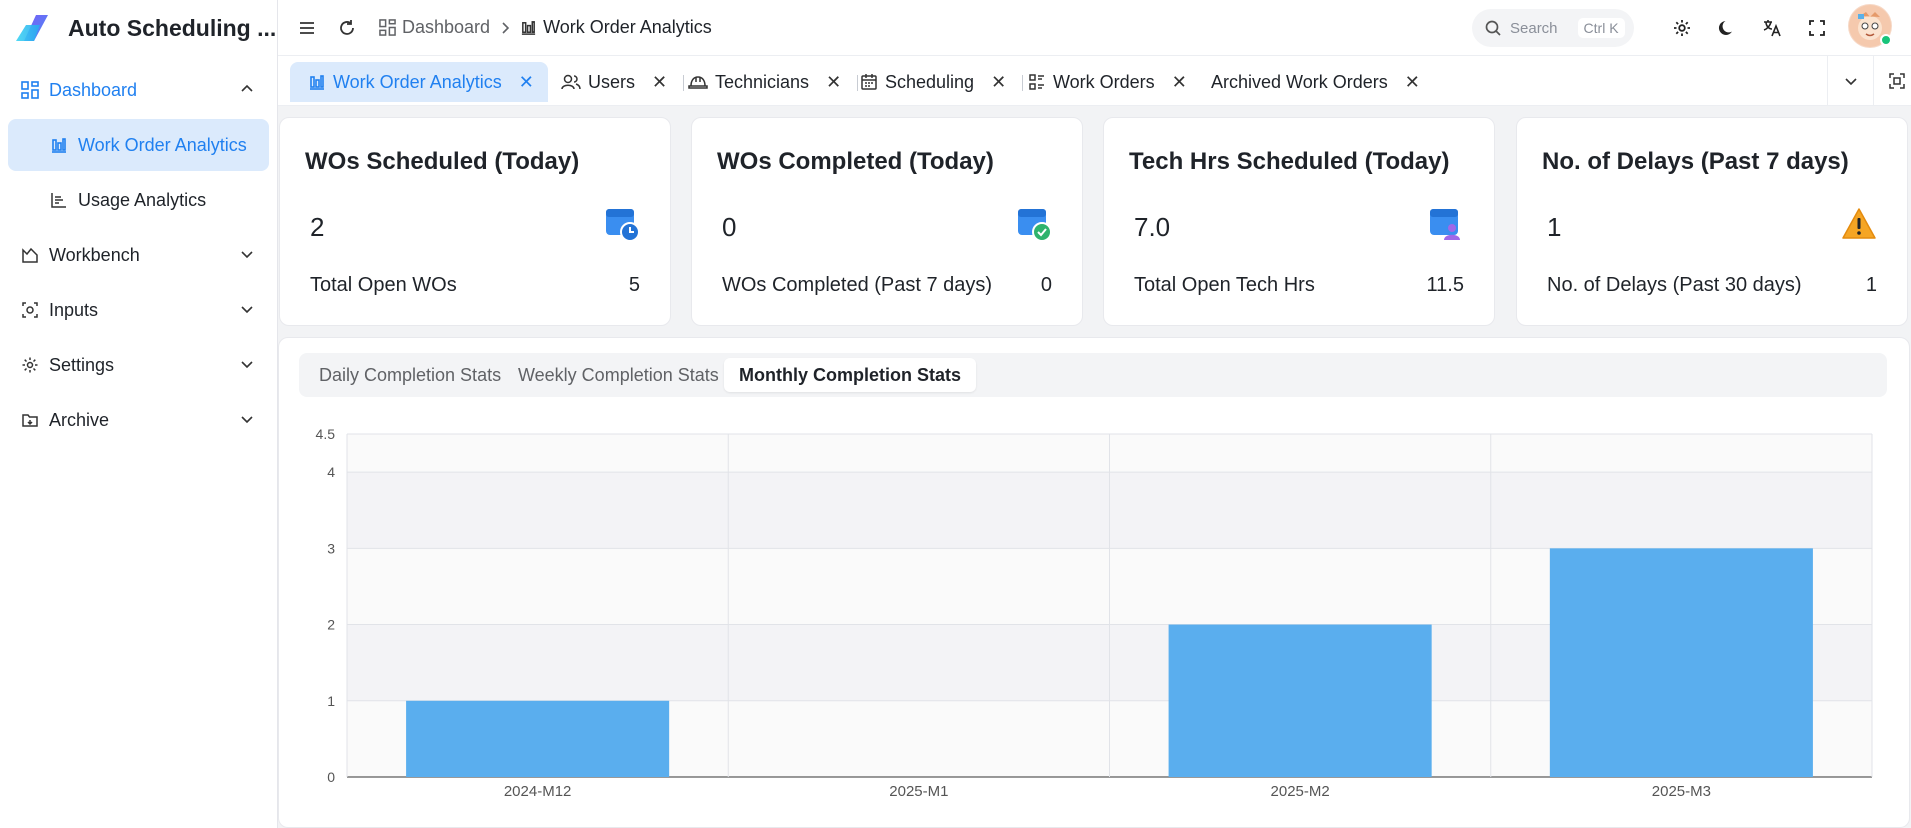 The height and width of the screenshot is (828, 1911). Describe the element at coordinates (1859, 223) in the screenshot. I see `warning-icon` at that location.